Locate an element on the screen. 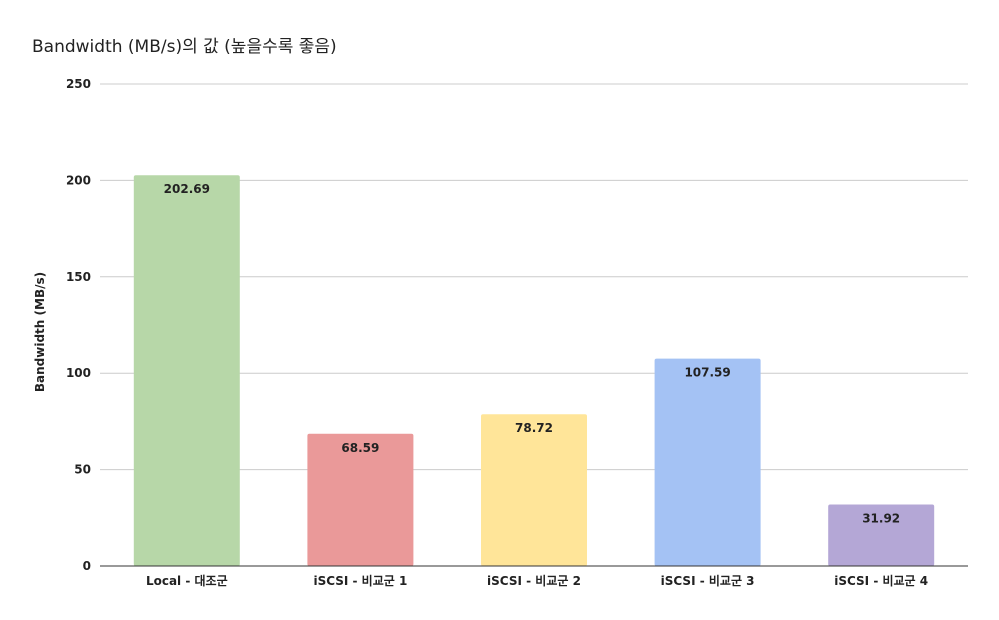 Image resolution: width=999 pixels, height=620 pixels. chart-title: Bandwidth (MB/s)의 값 (높을수록 좋음) is located at coordinates (184, 47).